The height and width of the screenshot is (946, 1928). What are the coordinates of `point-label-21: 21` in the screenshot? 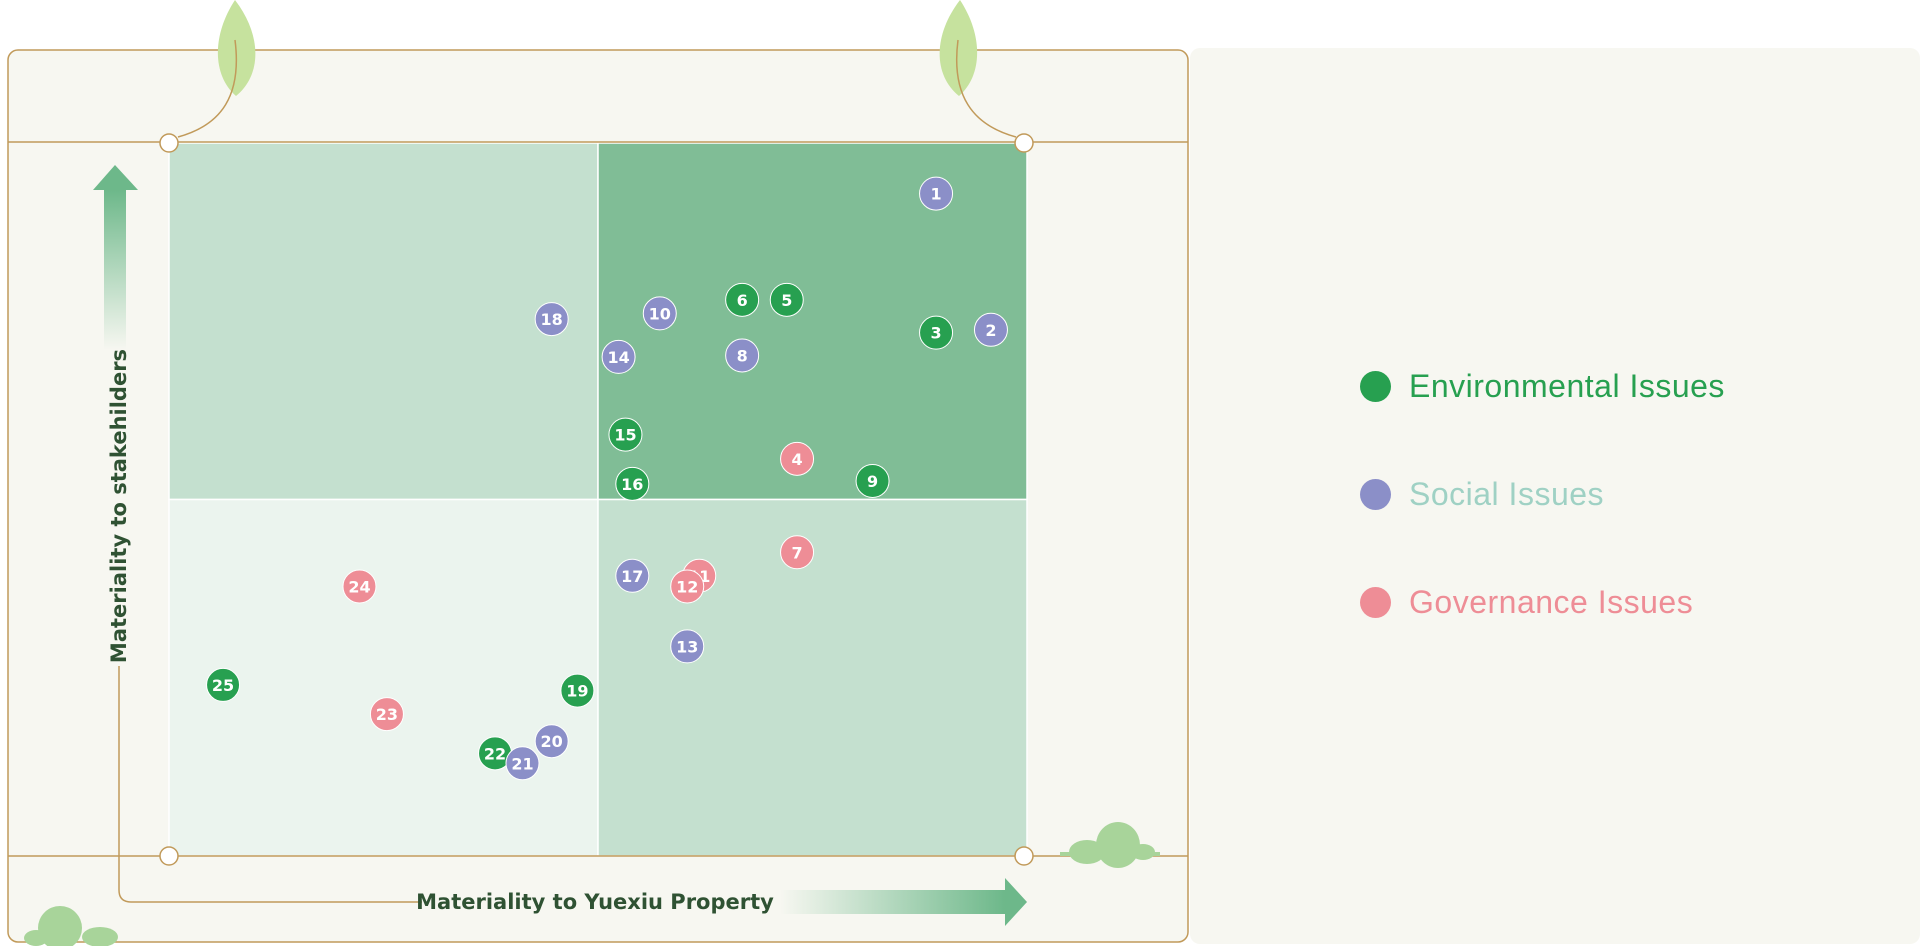 It's located at (522, 763).